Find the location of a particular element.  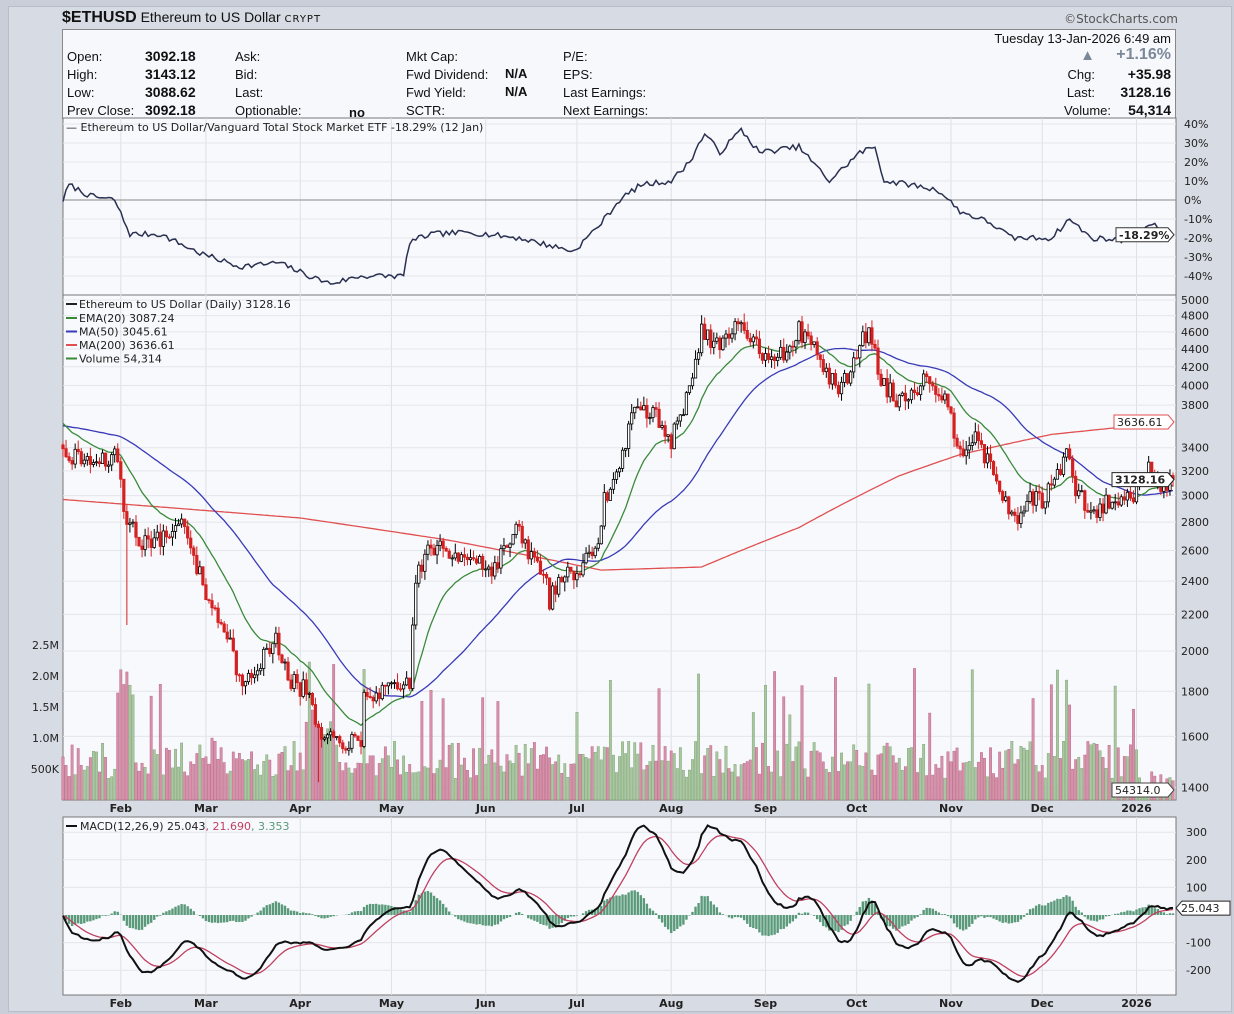

info-label: Optionable: is located at coordinates (268, 110).